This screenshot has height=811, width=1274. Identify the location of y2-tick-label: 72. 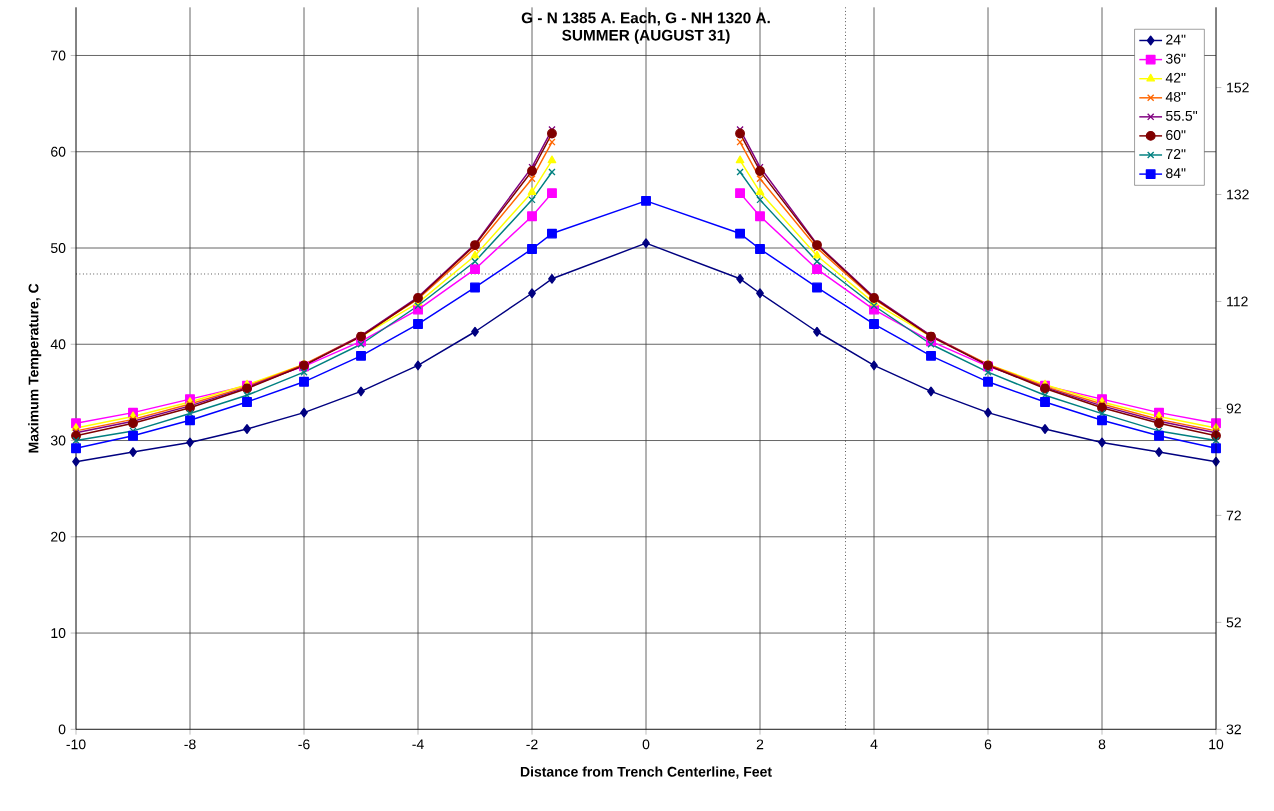
(1233, 515).